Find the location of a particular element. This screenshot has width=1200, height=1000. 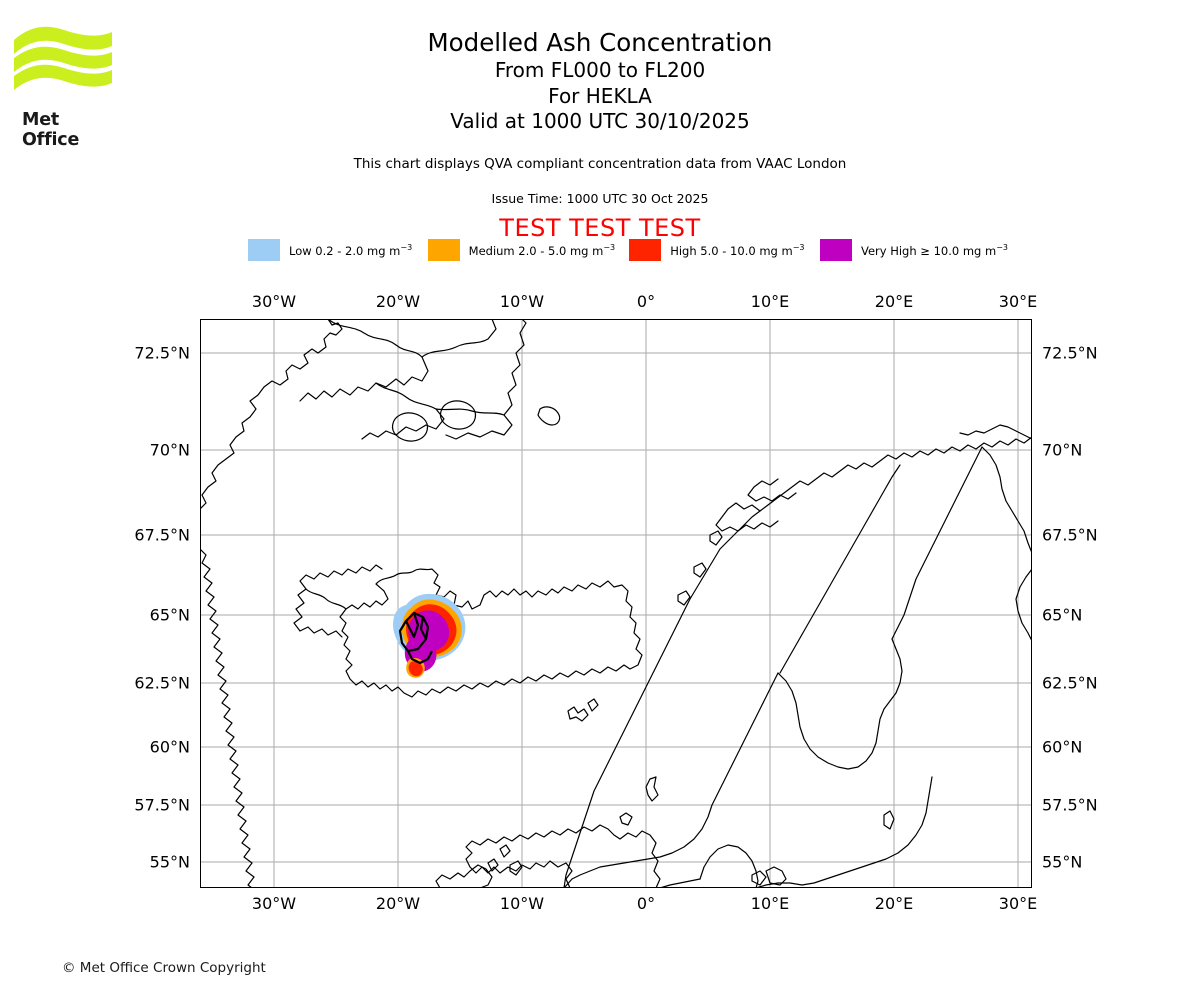

coastline-shetland is located at coordinates (652, 789).